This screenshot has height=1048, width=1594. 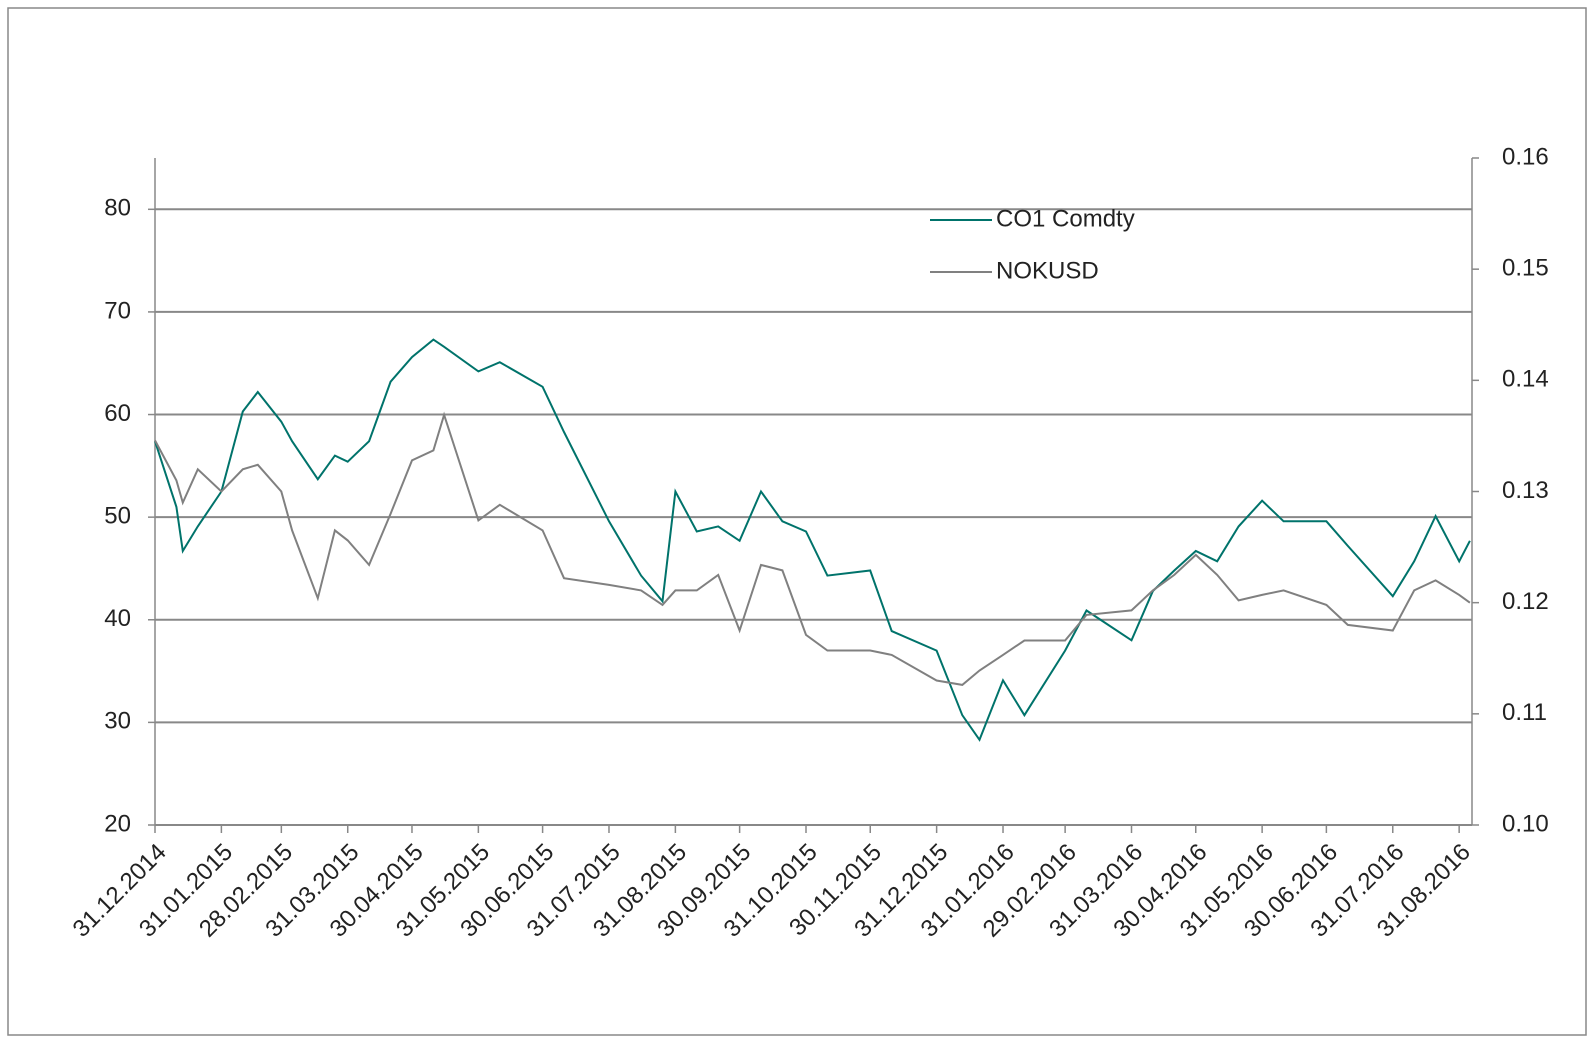 I want to click on y2-tick-label: 0.10, so click(x=1525, y=823).